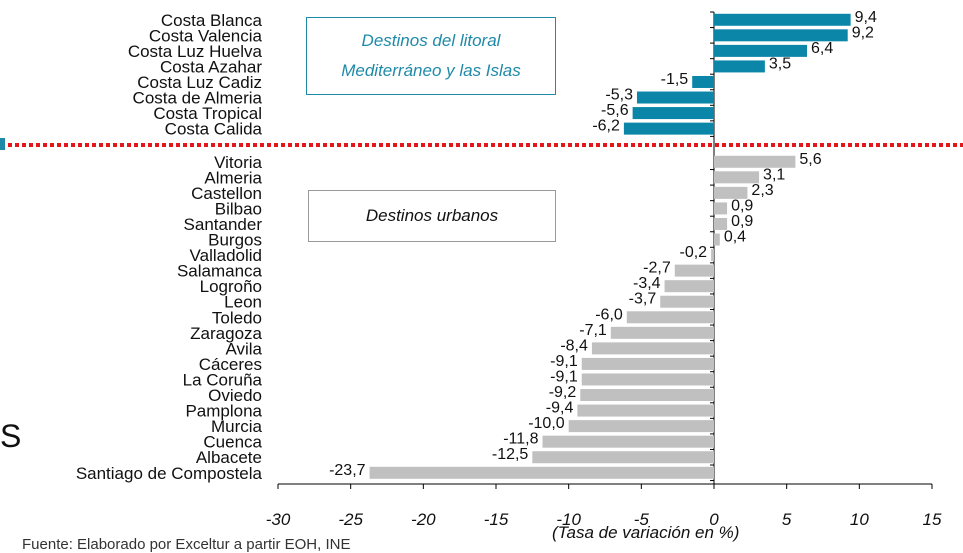  What do you see at coordinates (229, 457) in the screenshot?
I see `category-label: Albacete` at bounding box center [229, 457].